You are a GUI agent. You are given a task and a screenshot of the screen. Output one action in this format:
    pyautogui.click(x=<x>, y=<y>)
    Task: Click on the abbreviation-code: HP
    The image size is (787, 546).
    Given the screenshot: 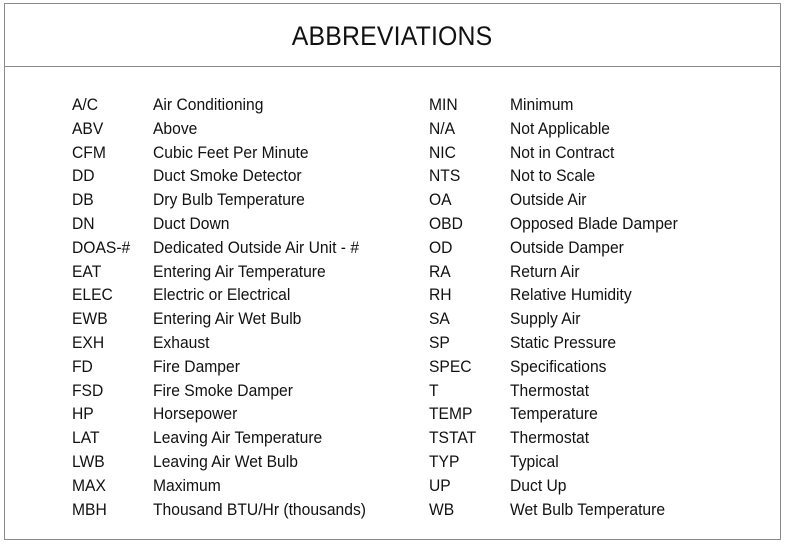 What is the action you would take?
    pyautogui.click(x=83, y=414)
    